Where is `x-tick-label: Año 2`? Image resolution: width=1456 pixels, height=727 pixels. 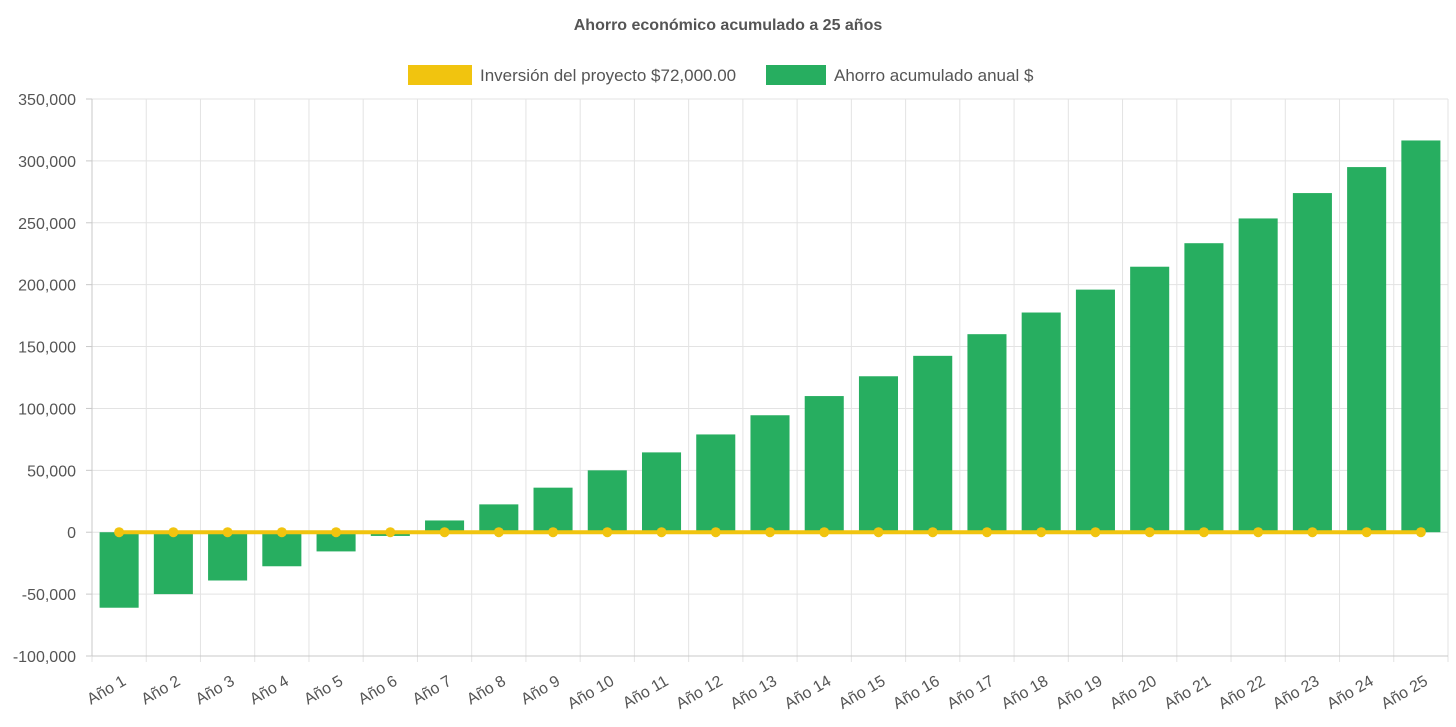
x-tick-label: Año 2 is located at coordinates (161, 691).